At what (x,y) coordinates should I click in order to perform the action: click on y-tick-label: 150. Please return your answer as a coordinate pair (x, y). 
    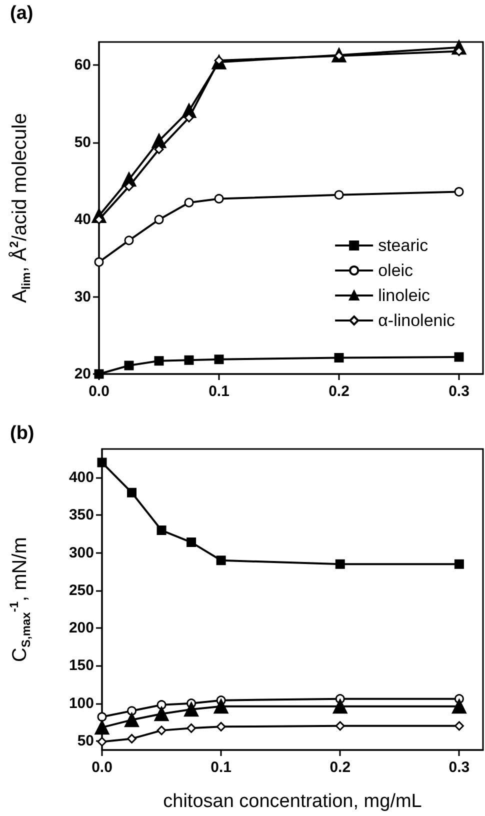
    Looking at the image, I should click on (81, 665).